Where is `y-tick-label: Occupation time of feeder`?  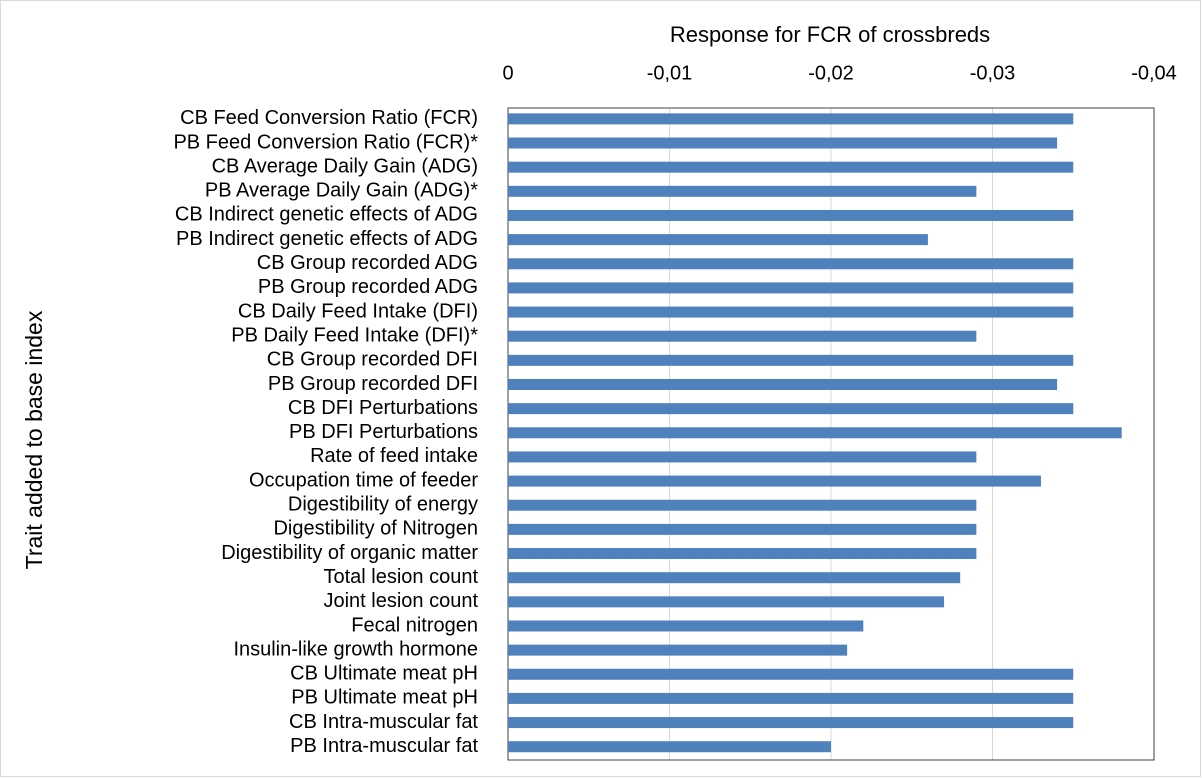 y-tick-label: Occupation time of feeder is located at coordinates (363, 480).